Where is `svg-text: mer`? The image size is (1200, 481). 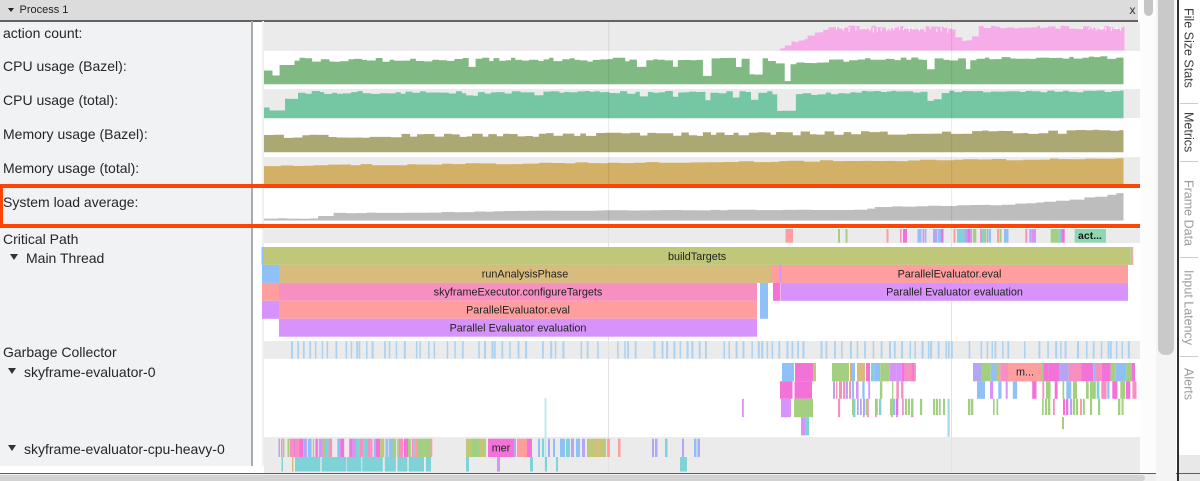 svg-text: mer is located at coordinates (501, 448).